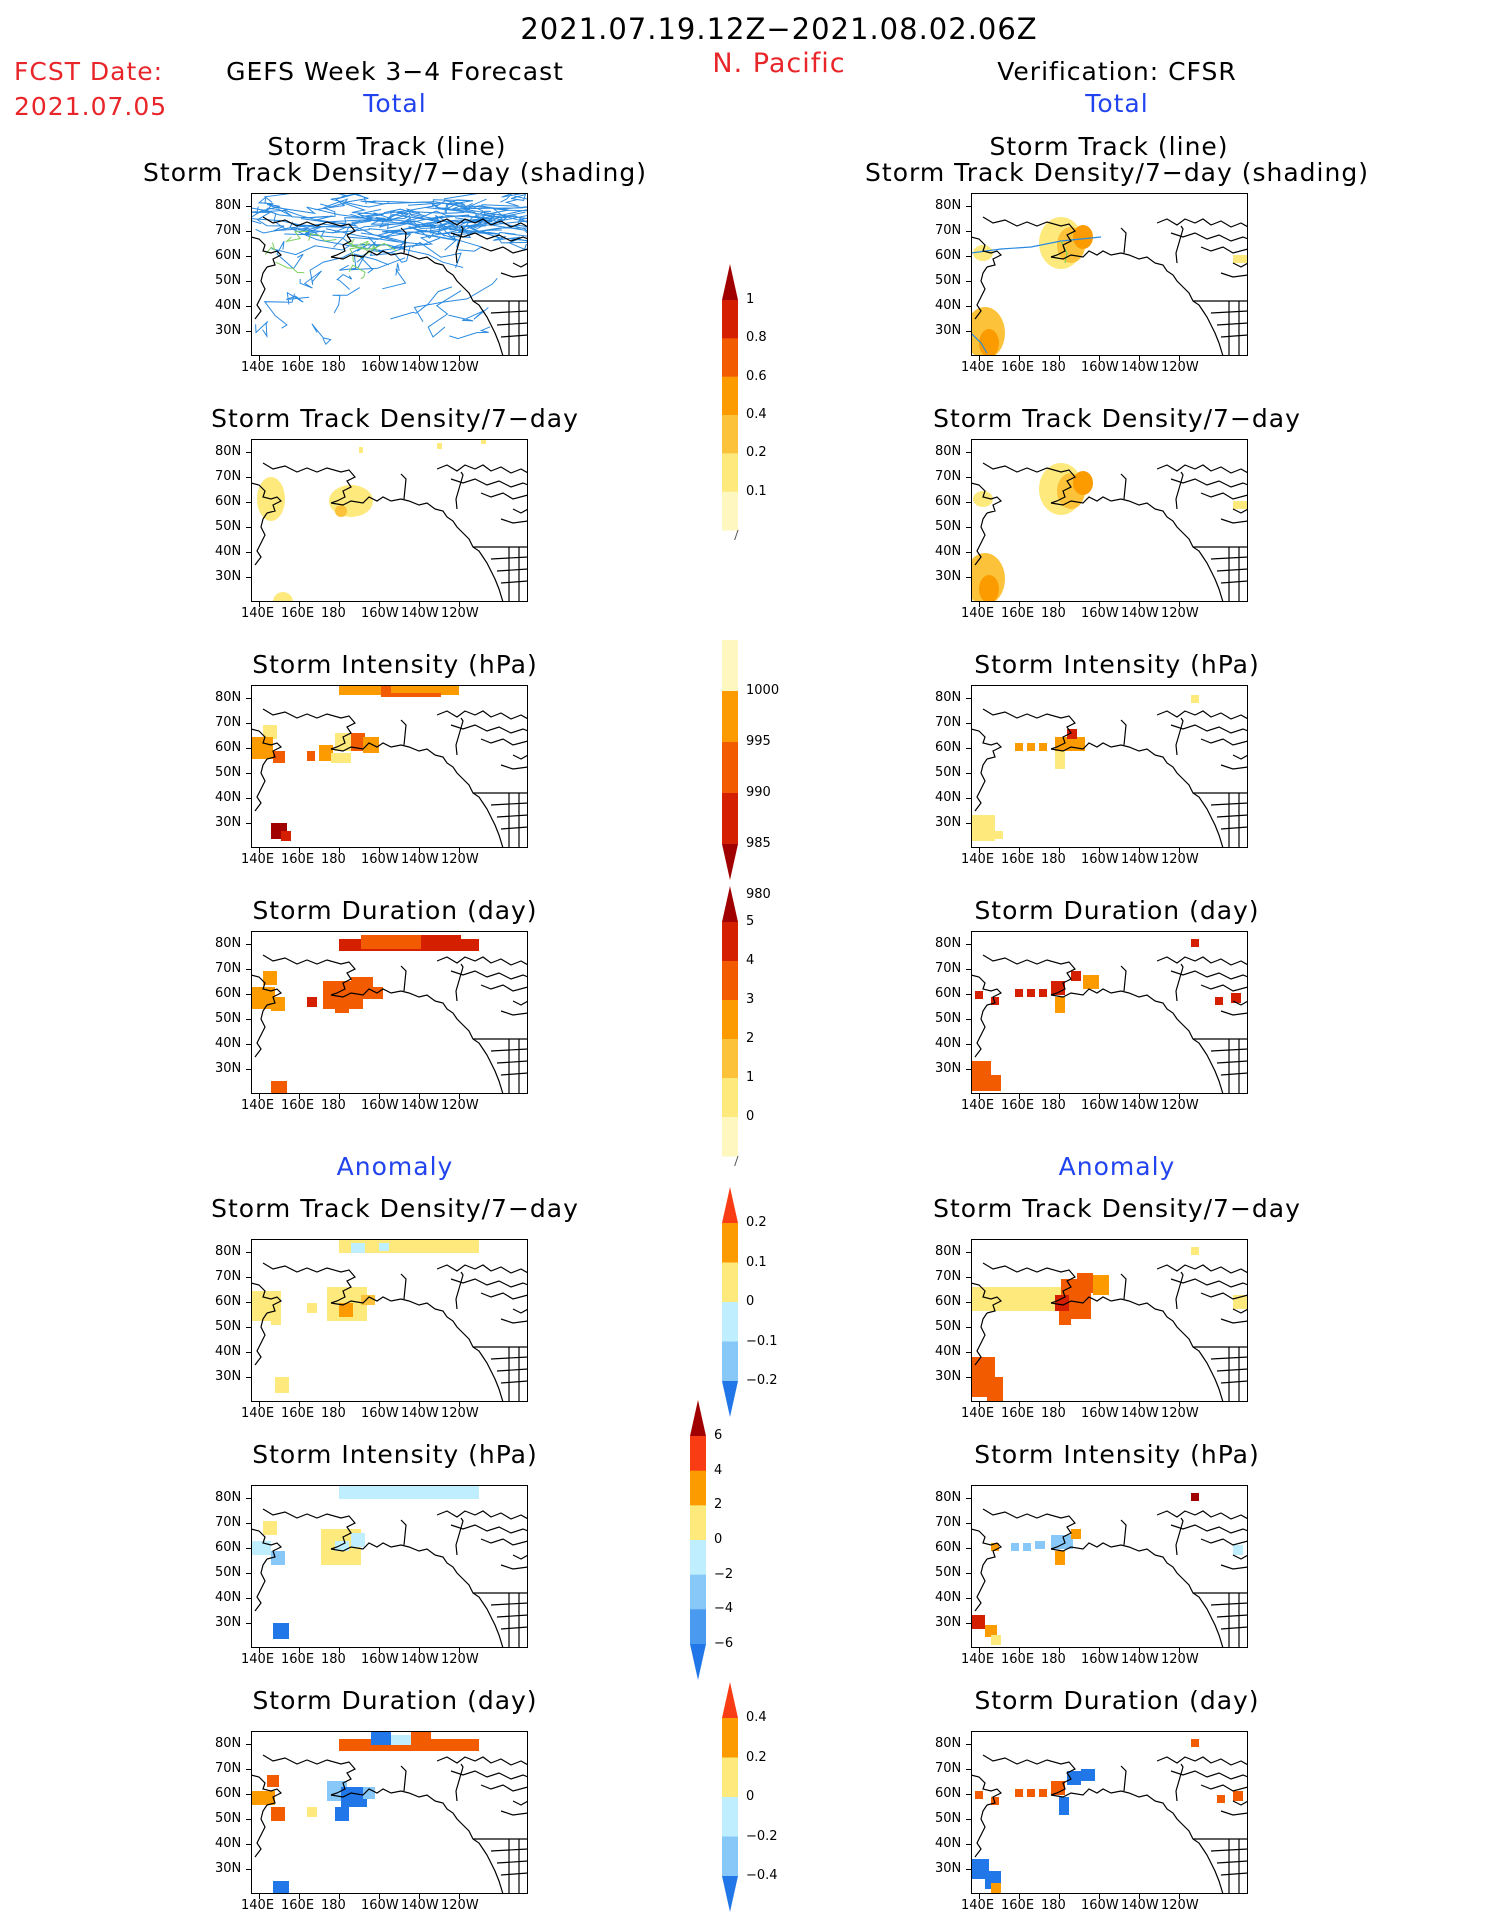  I want to click on lat-tick-label: 50N, so click(228, 280).